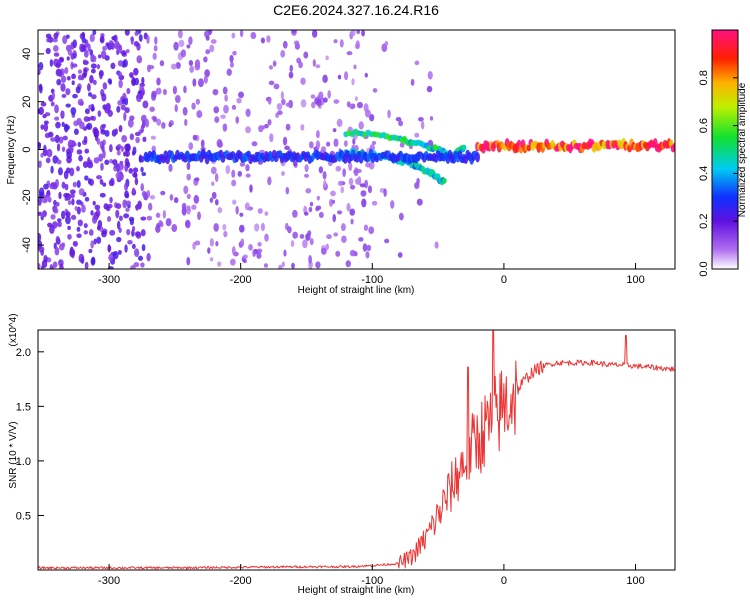 This screenshot has height=600, width=750. Describe the element at coordinates (742, 149) in the screenshot. I see `colorbar-label: Normalized spectral amplitude` at that location.